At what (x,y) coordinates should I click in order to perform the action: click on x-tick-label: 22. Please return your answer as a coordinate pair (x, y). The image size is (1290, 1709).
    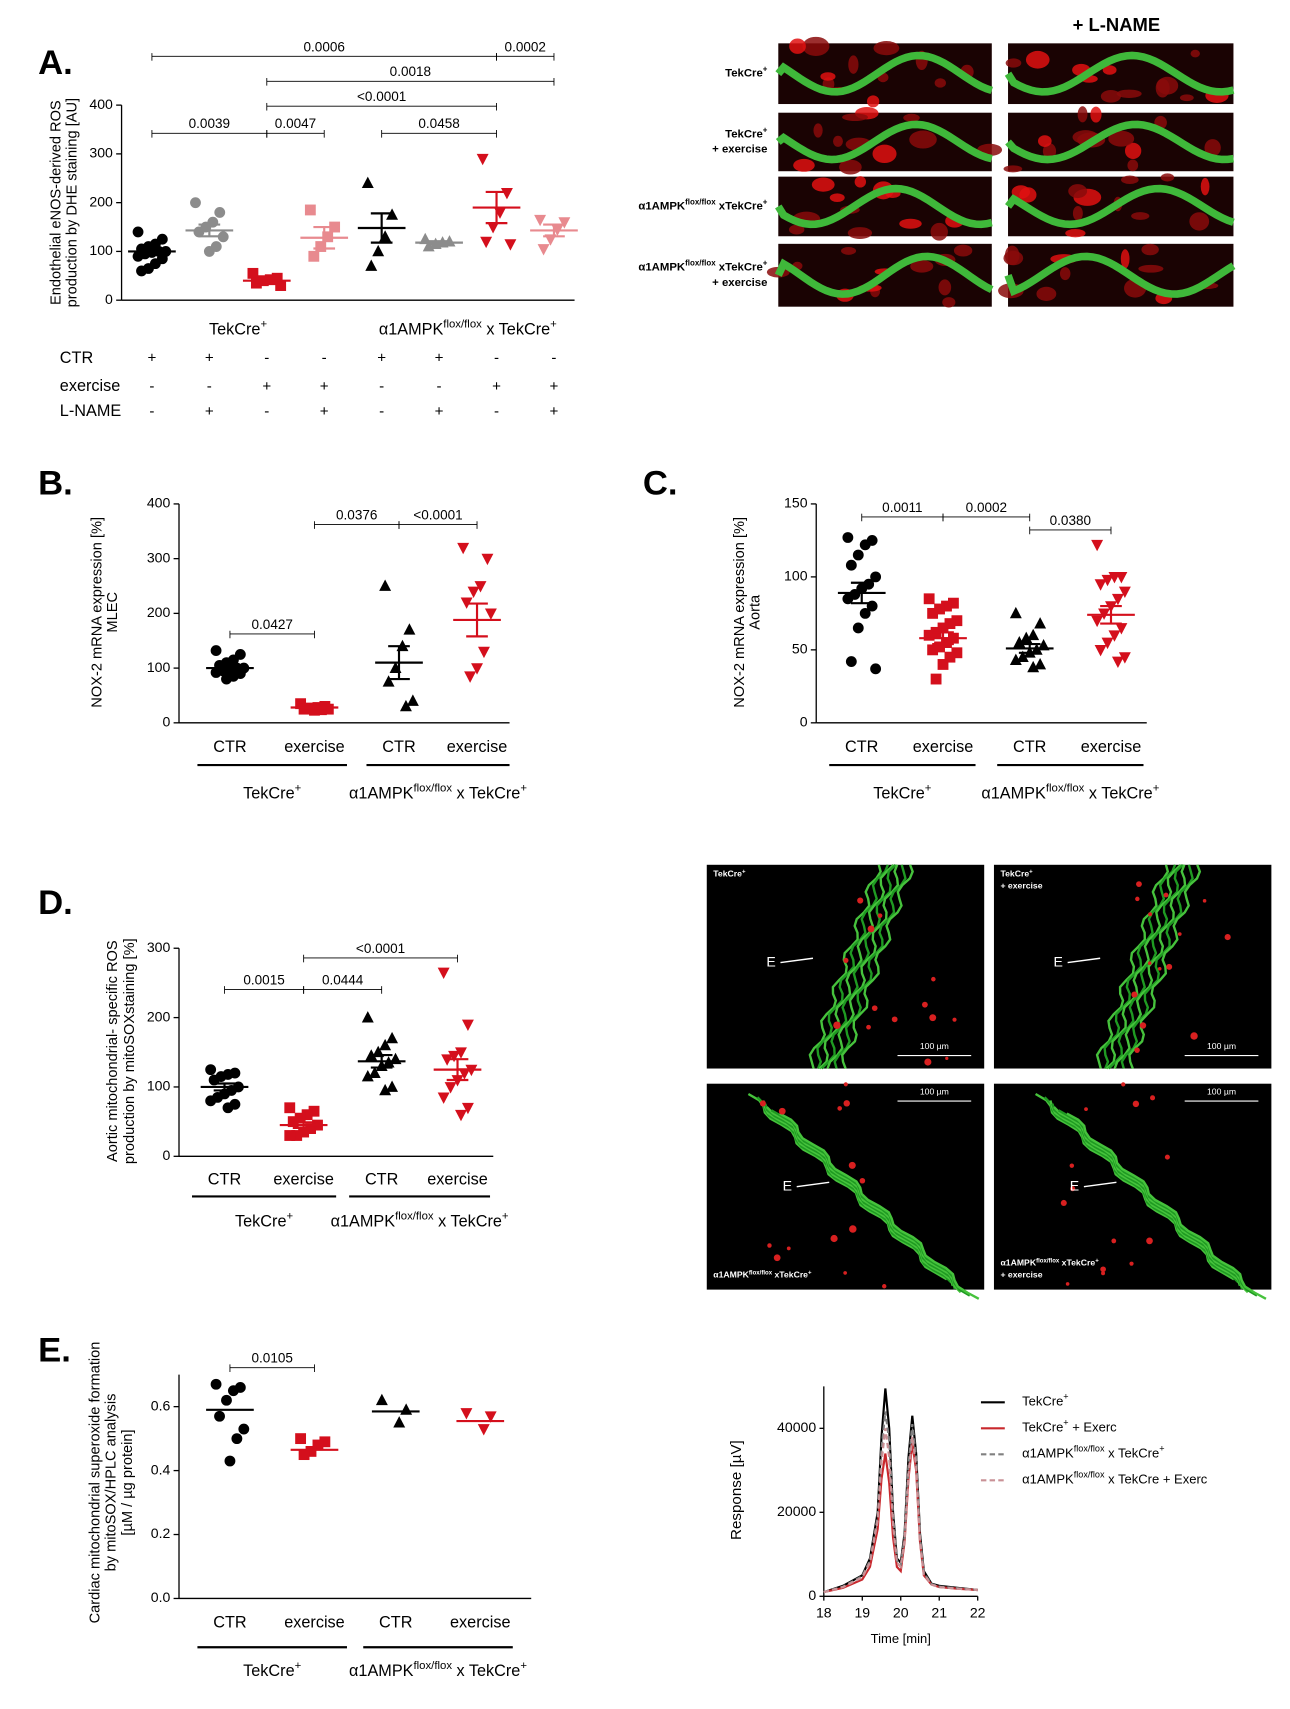
    Looking at the image, I should click on (978, 1612).